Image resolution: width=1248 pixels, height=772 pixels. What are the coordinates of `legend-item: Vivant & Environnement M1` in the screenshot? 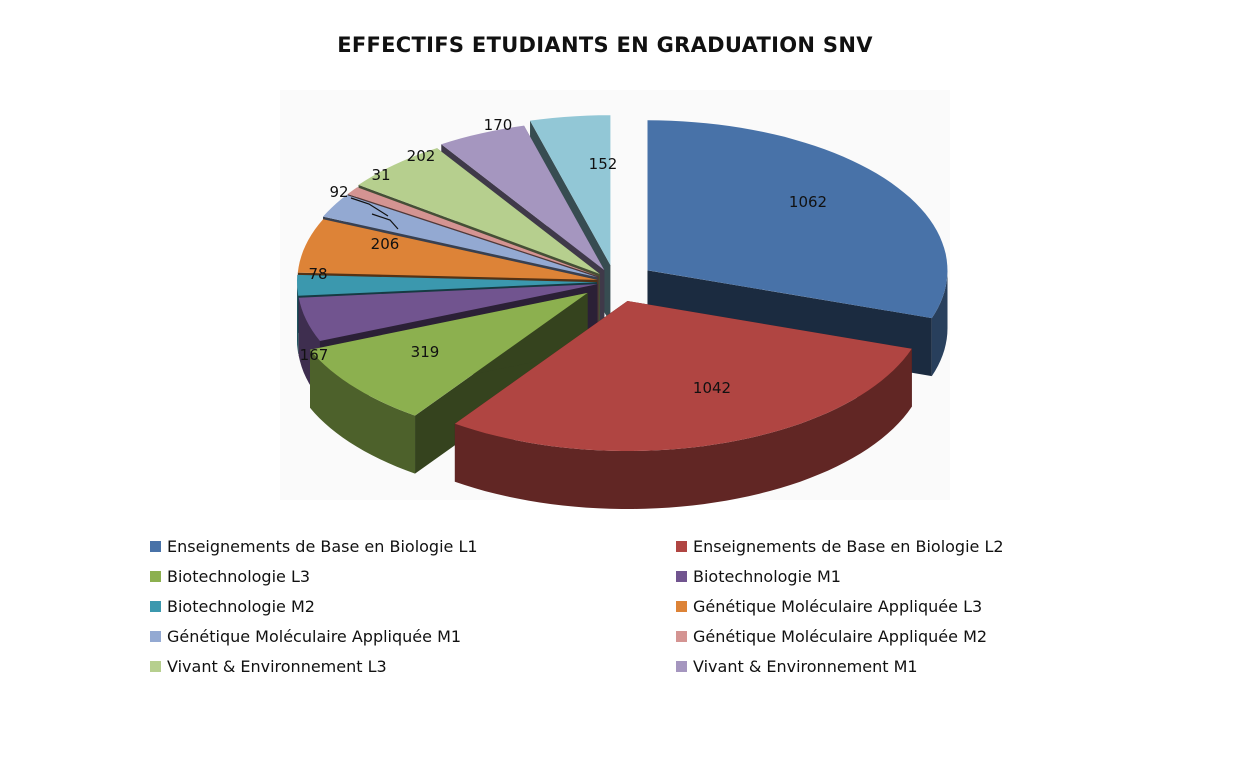 It's located at (891, 666).